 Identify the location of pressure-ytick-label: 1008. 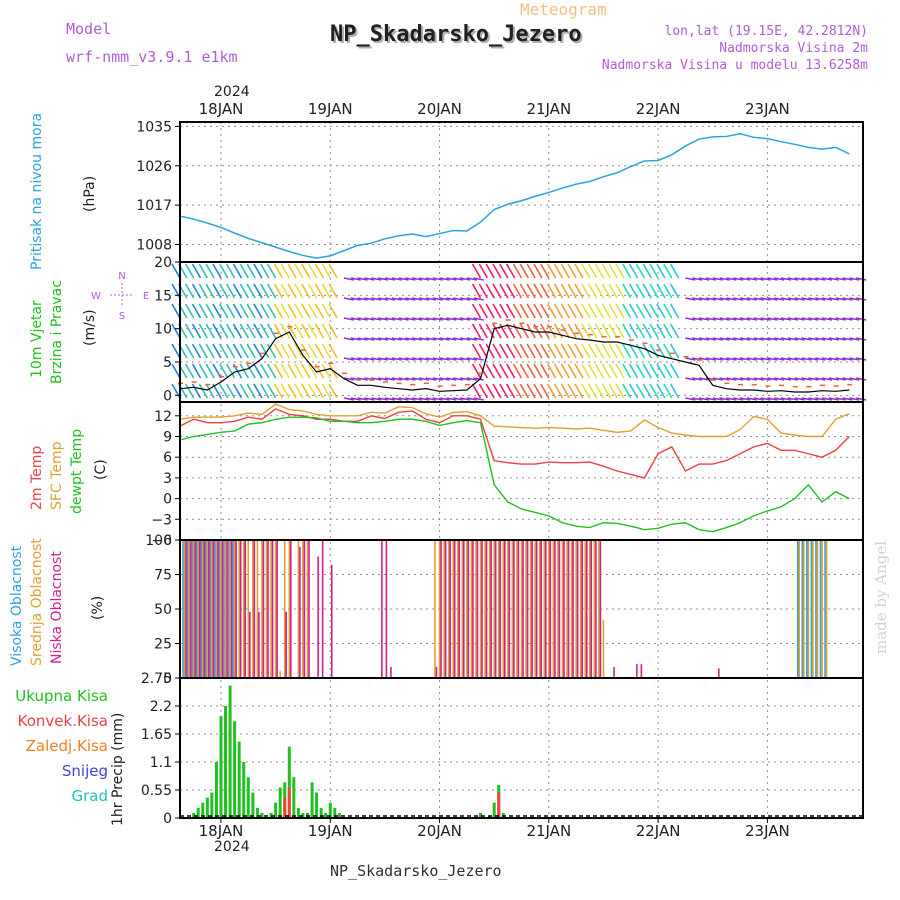
(154, 246).